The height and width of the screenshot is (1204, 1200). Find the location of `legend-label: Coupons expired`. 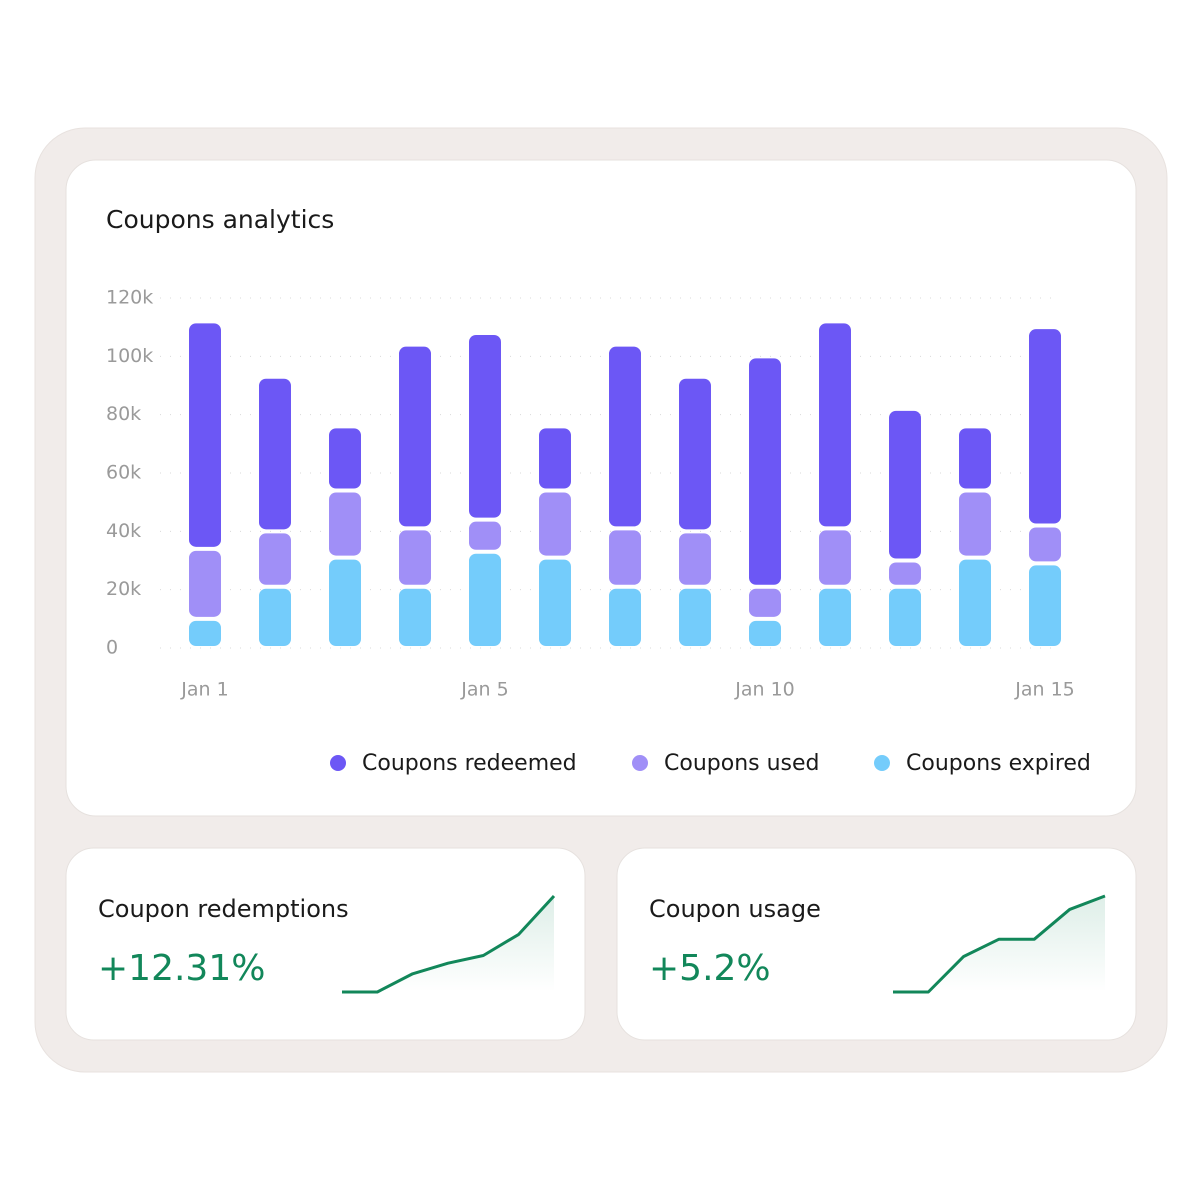

legend-label: Coupons expired is located at coordinates (998, 763).